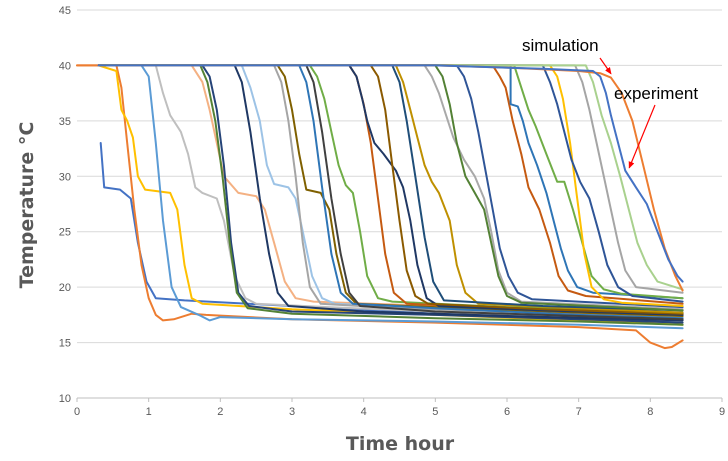 The width and height of the screenshot is (728, 461). I want to click on x-tick-label: 7, so click(579, 412).